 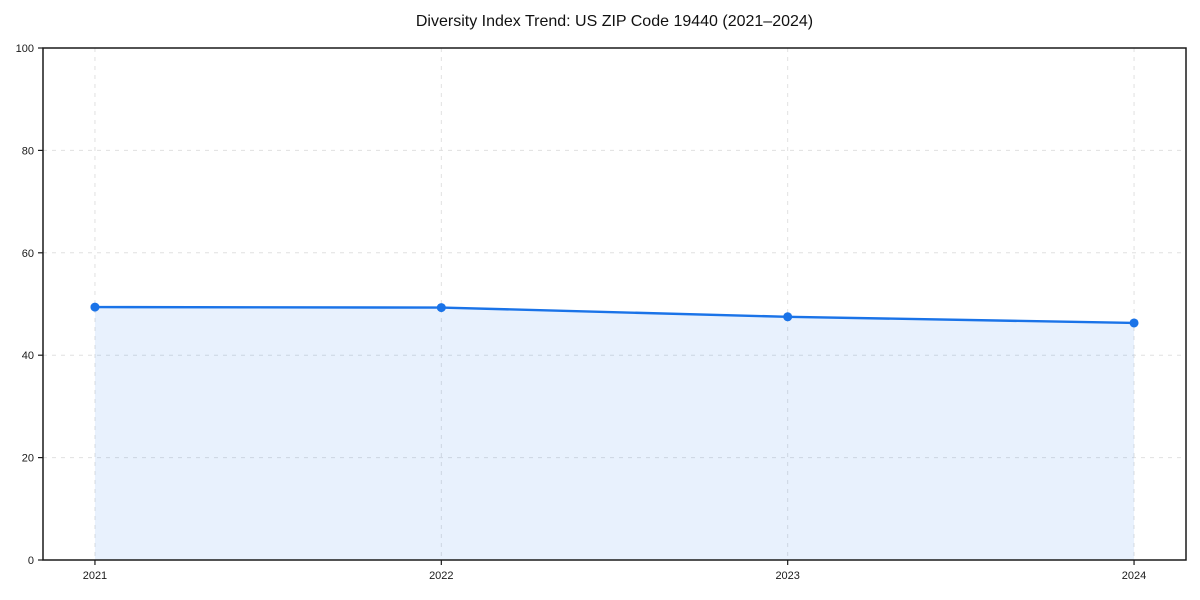 I want to click on x-tick-label: 2021, so click(x=95, y=576).